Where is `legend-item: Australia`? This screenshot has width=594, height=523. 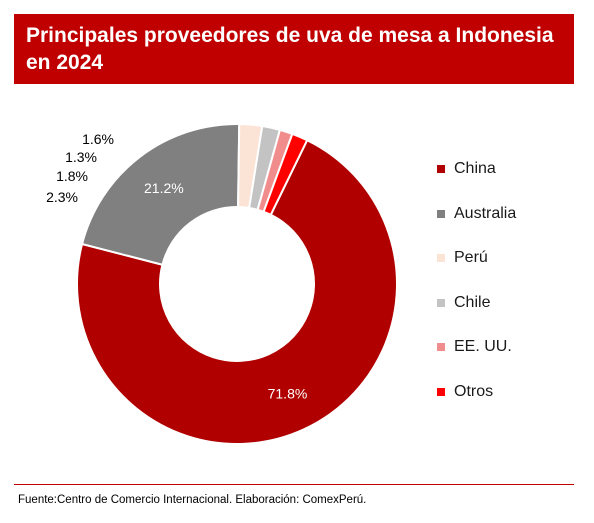
legend-item: Australia is located at coordinates (476, 214).